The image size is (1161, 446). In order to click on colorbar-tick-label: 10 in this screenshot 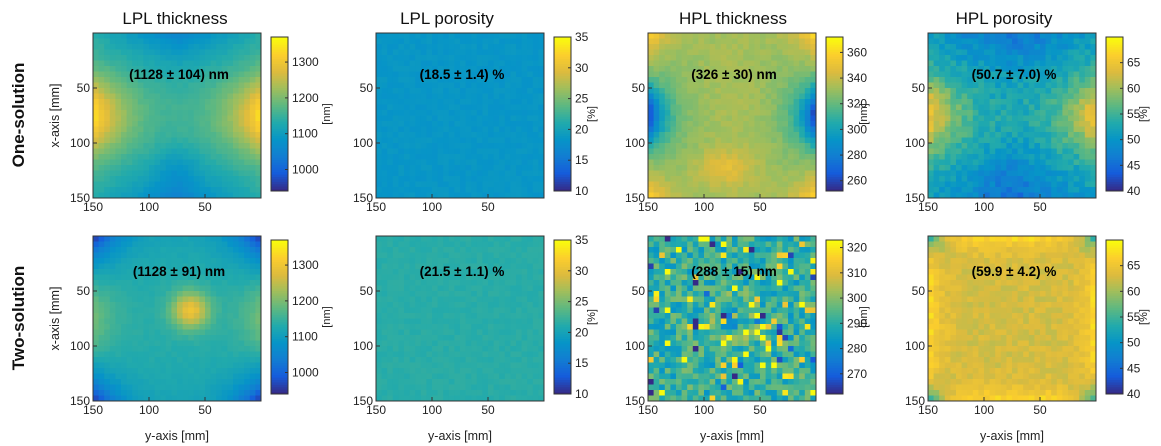, I will do `click(582, 191)`.